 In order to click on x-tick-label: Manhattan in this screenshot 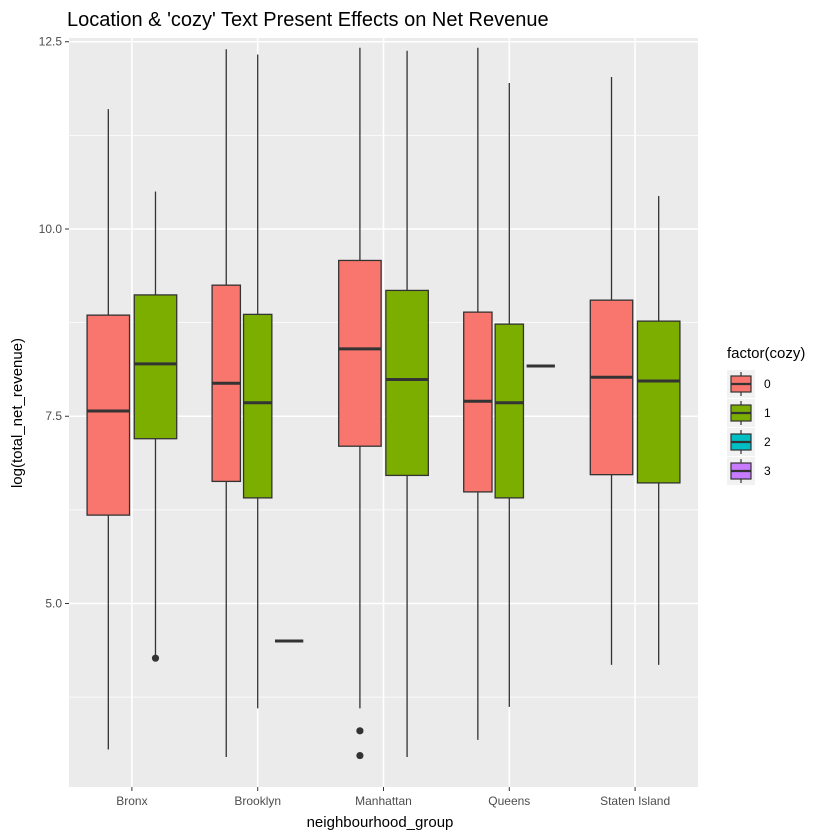, I will do `click(383, 801)`.